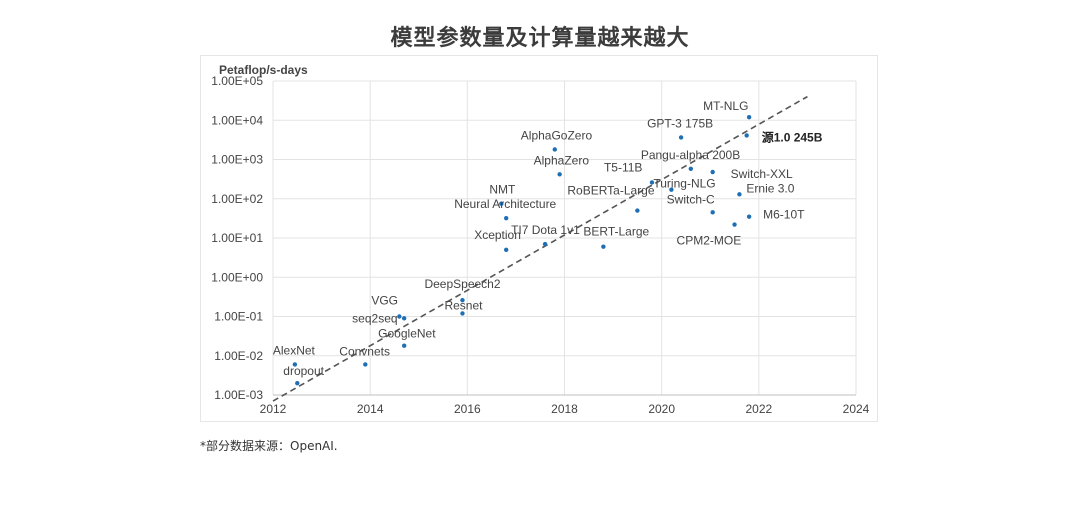 The image size is (1080, 529). What do you see at coordinates (237, 199) in the screenshot?
I see `y-tick-label: 1.00E+02` at bounding box center [237, 199].